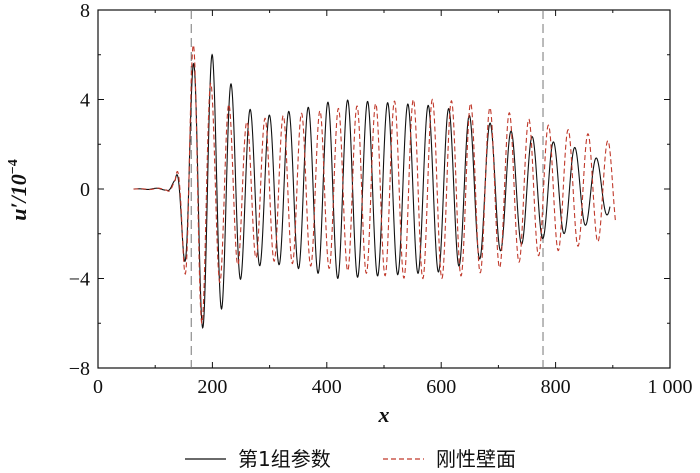 This screenshot has width=700, height=473. Describe the element at coordinates (327, 387) in the screenshot. I see `x-tick-label: 400` at that location.